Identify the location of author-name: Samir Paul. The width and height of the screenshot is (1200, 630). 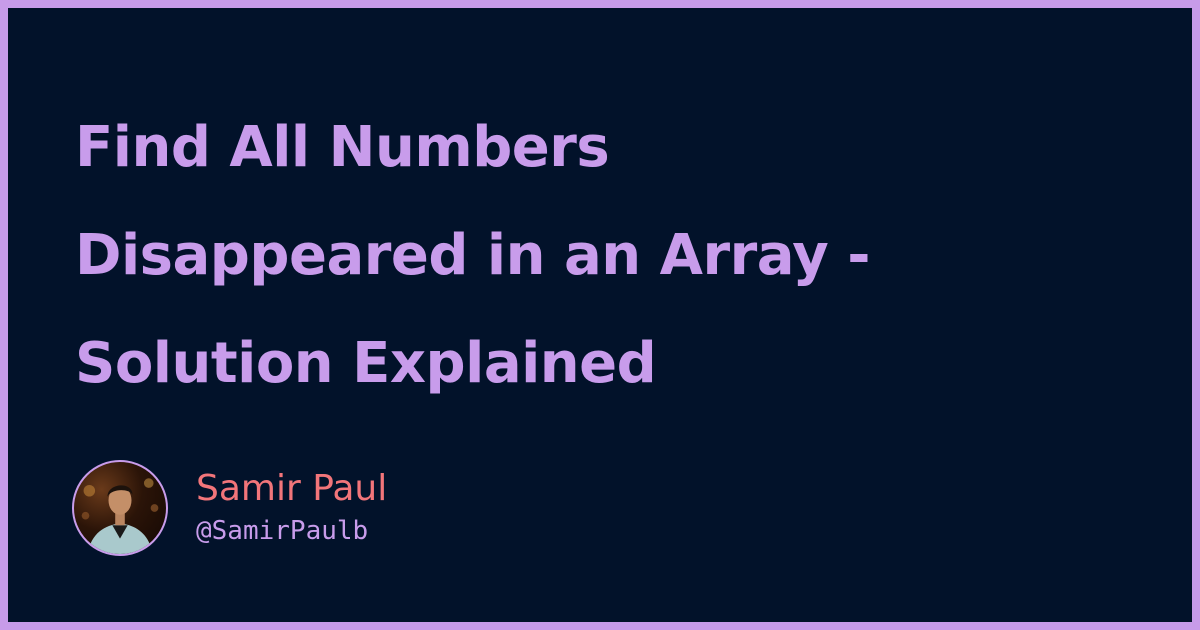
(292, 488).